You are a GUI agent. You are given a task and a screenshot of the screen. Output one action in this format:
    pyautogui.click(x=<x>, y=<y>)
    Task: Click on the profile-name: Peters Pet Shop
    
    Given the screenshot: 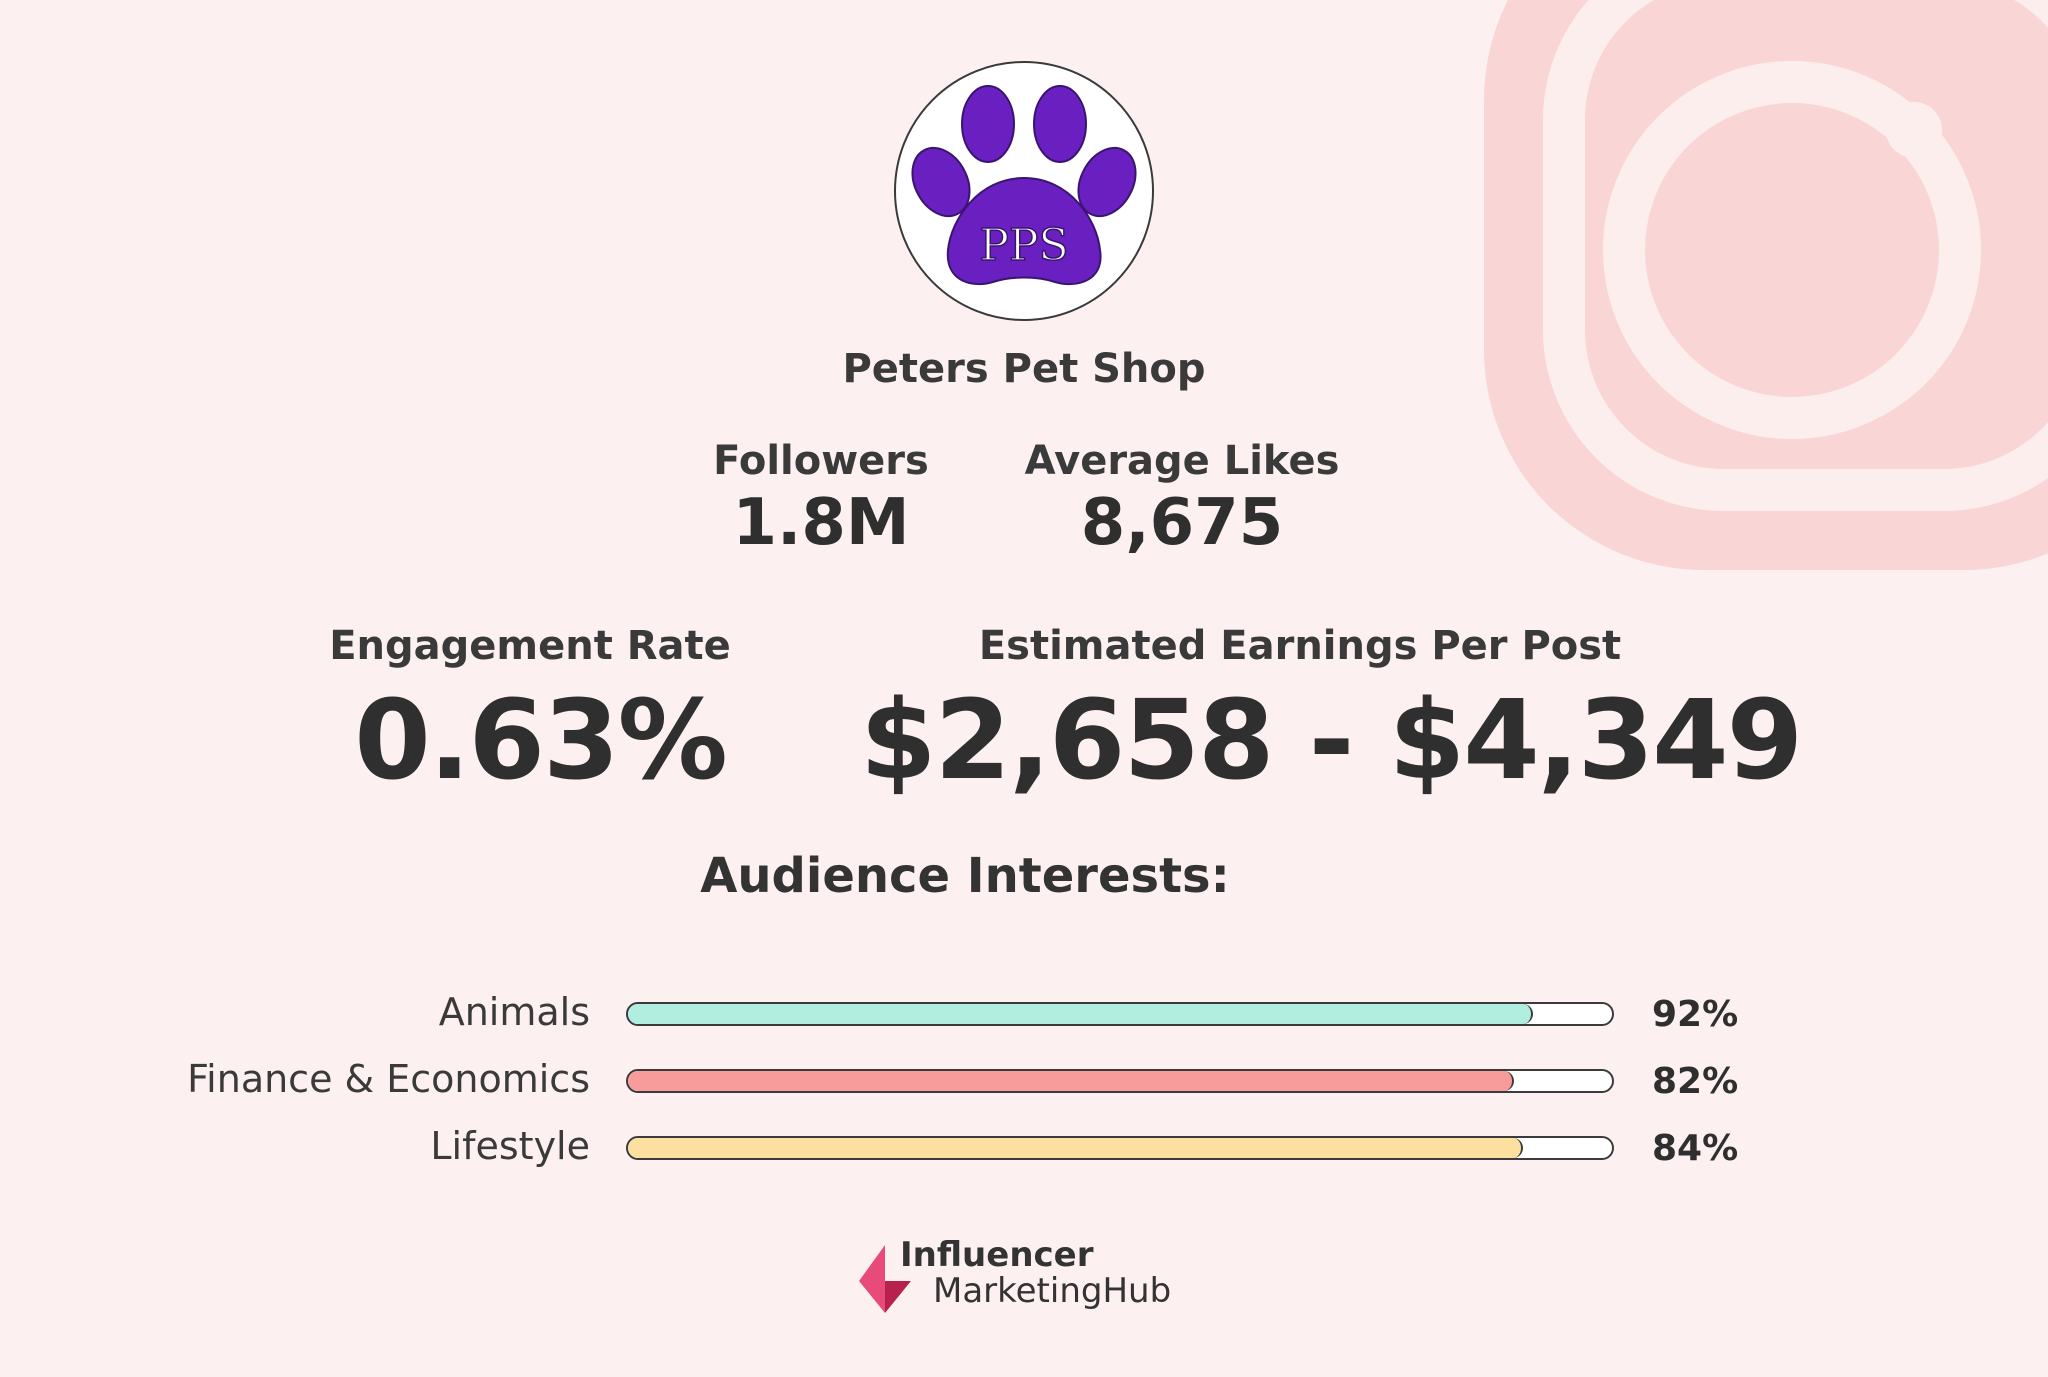 What is the action you would take?
    pyautogui.click(x=1024, y=369)
    